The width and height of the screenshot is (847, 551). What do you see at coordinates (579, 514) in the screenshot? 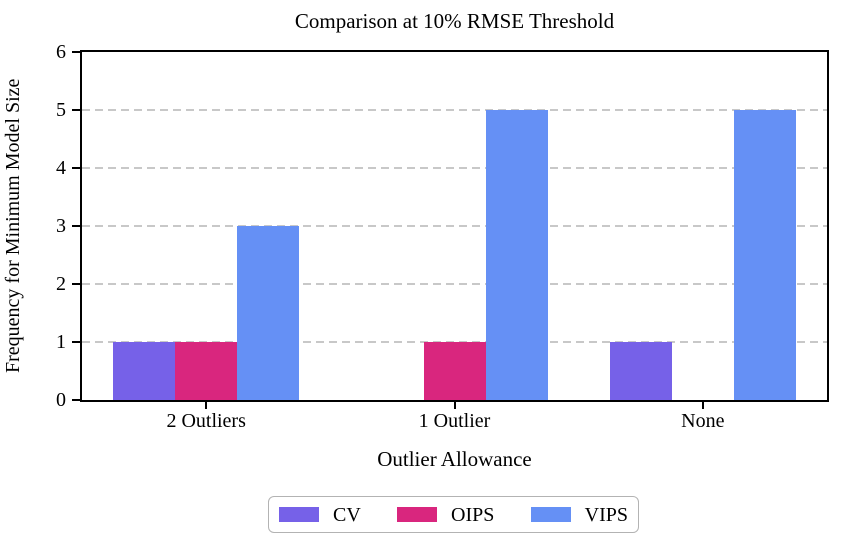
I see `legend-item-vips: VIPS` at bounding box center [579, 514].